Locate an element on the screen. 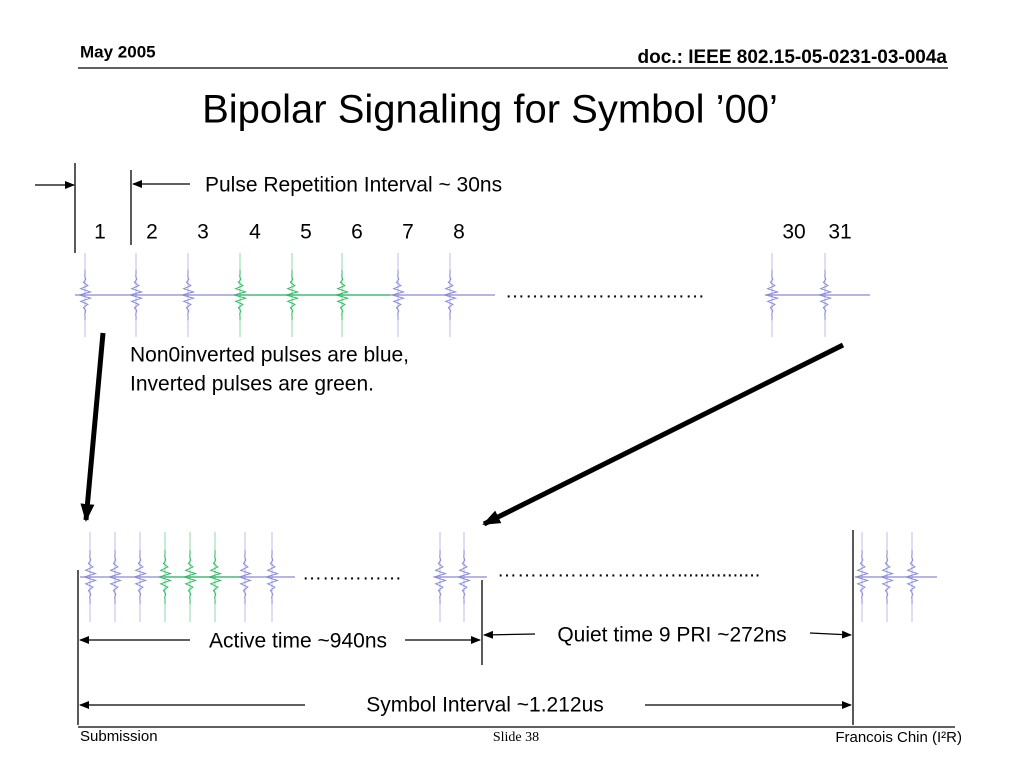 The image size is (1024, 768). pulse-number: 7 is located at coordinates (408, 232).